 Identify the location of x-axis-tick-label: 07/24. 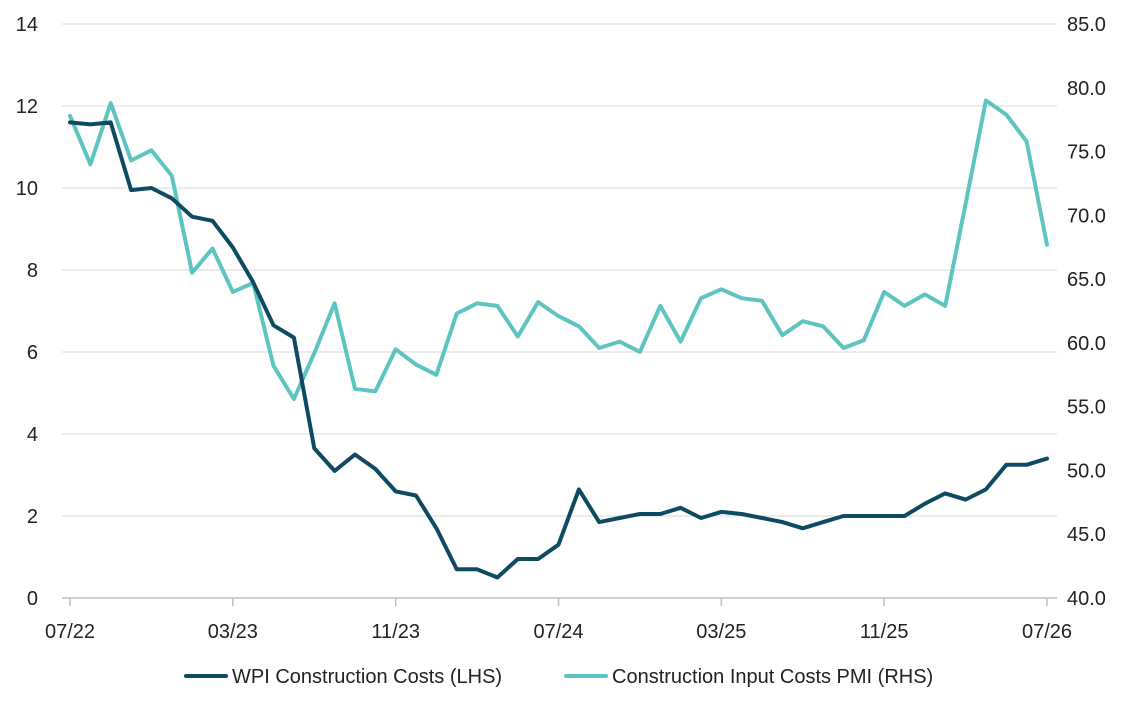
(558, 632).